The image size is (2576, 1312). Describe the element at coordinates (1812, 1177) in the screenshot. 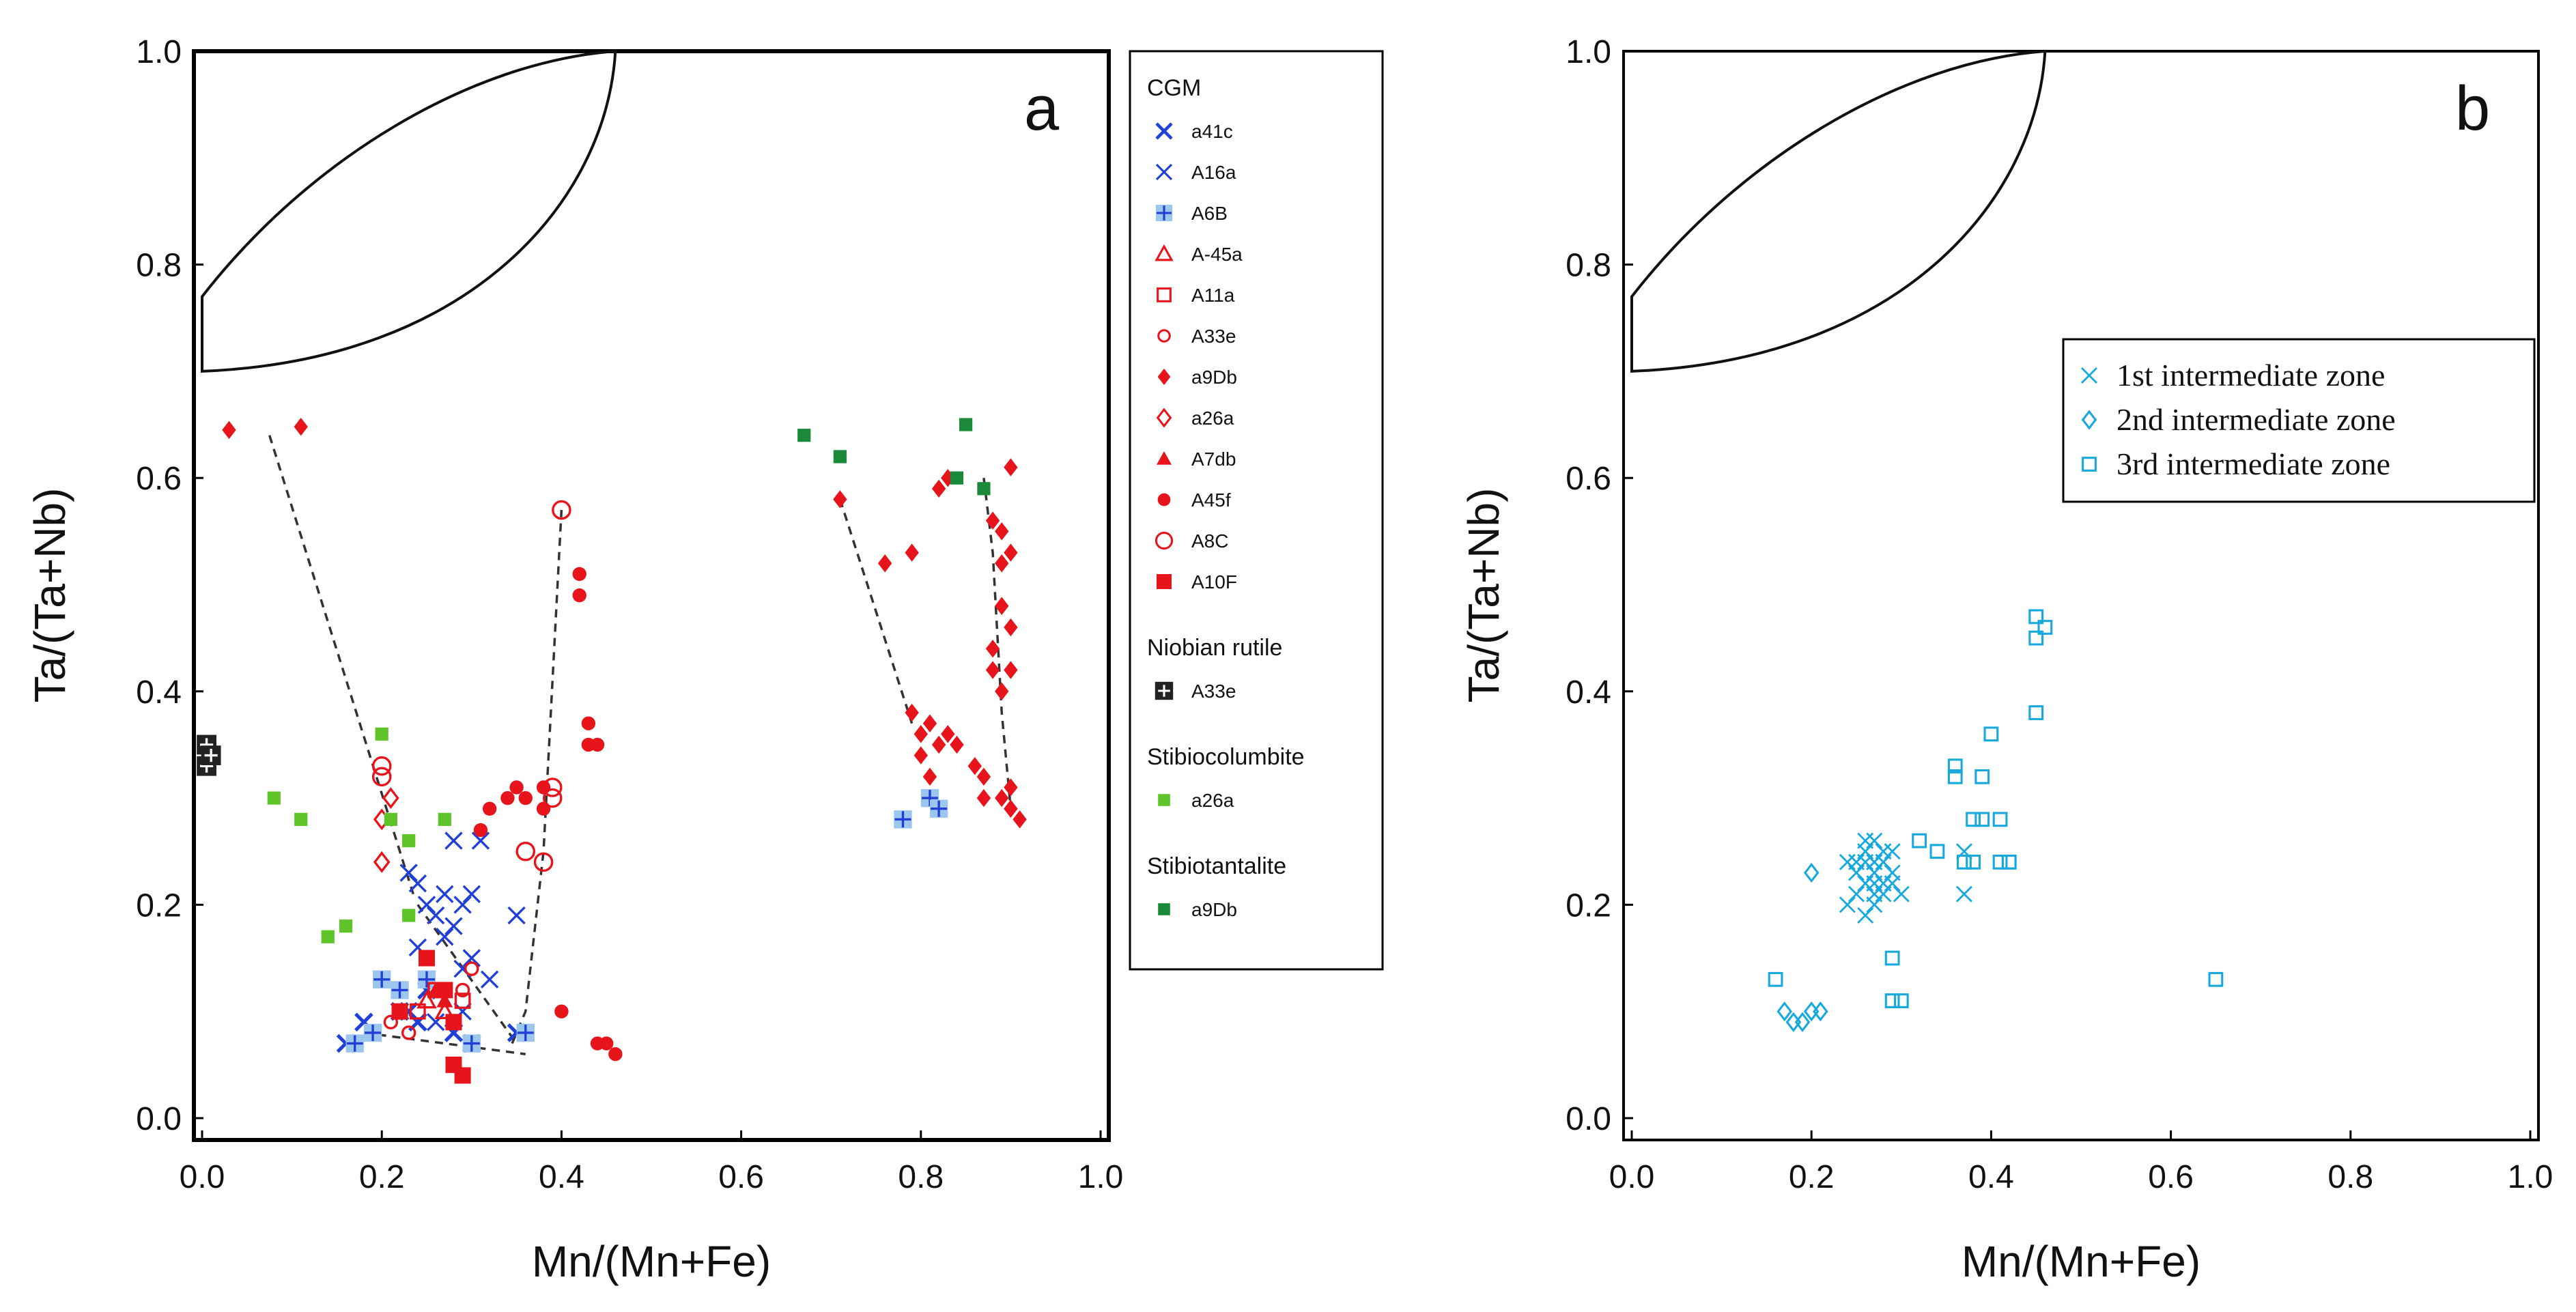

I see `x-tick-label: 0.2` at that location.